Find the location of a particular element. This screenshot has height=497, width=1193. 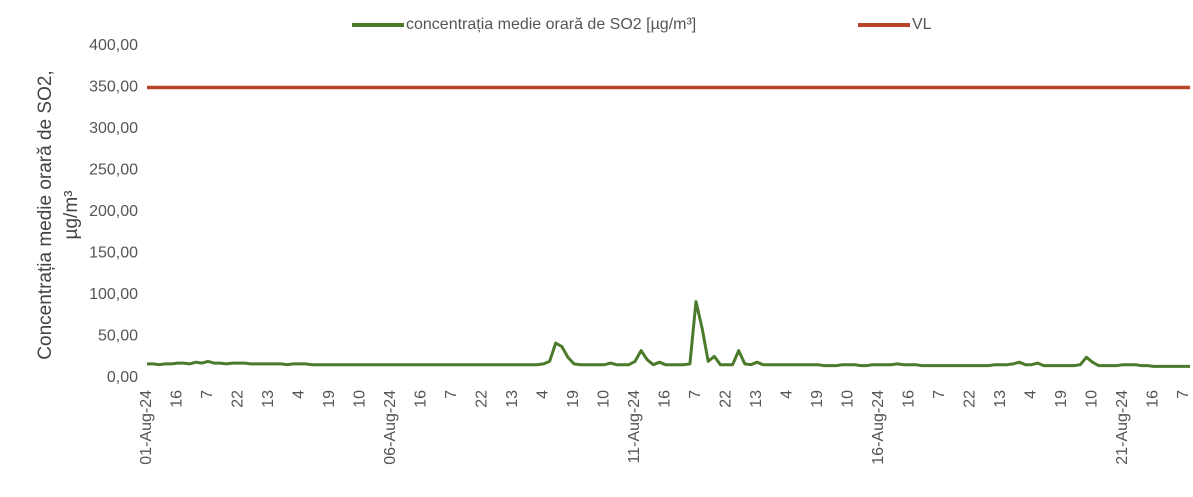

y-tick-label: 300,00 is located at coordinates (113, 128).